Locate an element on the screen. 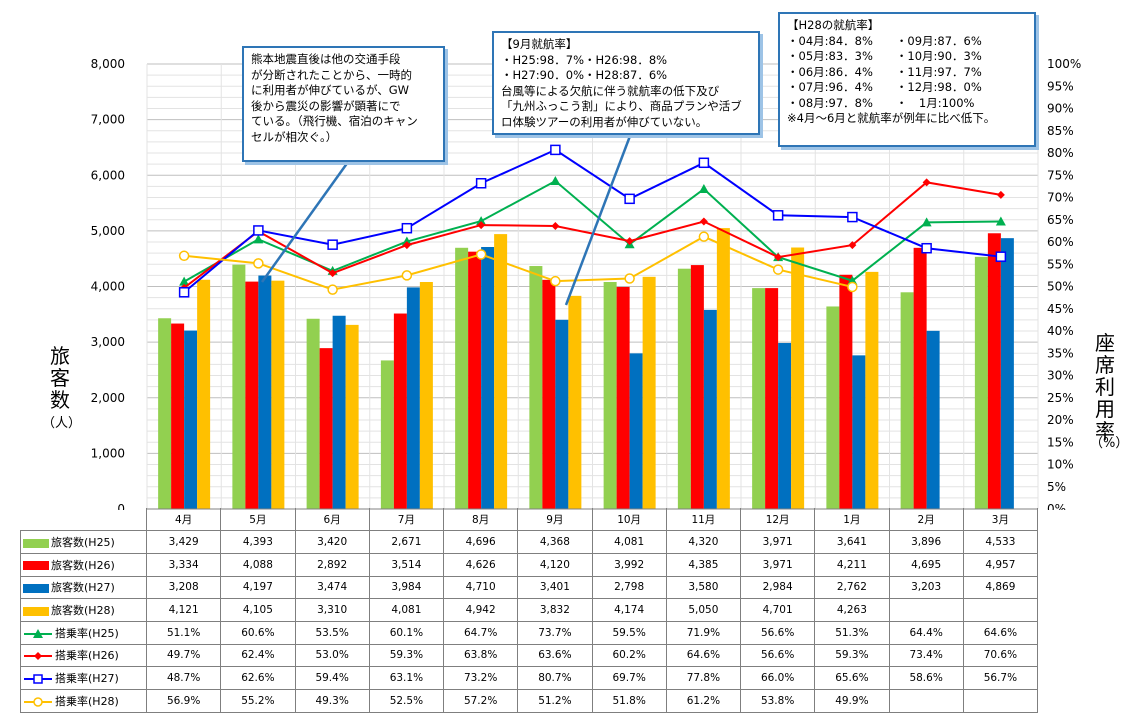 The image size is (1128, 727). h28-note-line: ・07月:96．4% ・12月:98．0% is located at coordinates (884, 87).